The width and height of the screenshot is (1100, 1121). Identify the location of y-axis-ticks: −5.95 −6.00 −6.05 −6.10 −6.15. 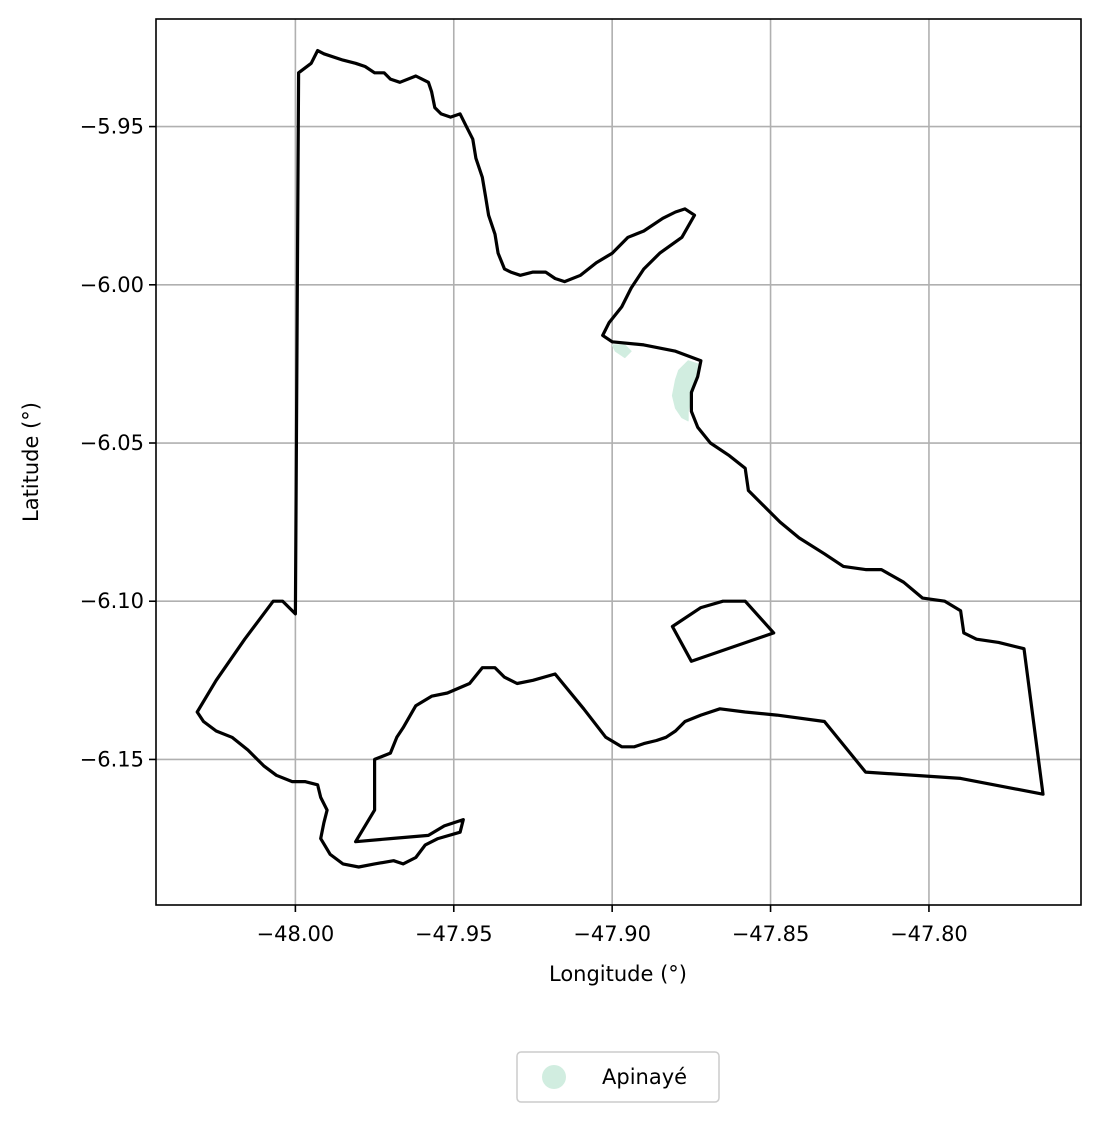
(118, 443).